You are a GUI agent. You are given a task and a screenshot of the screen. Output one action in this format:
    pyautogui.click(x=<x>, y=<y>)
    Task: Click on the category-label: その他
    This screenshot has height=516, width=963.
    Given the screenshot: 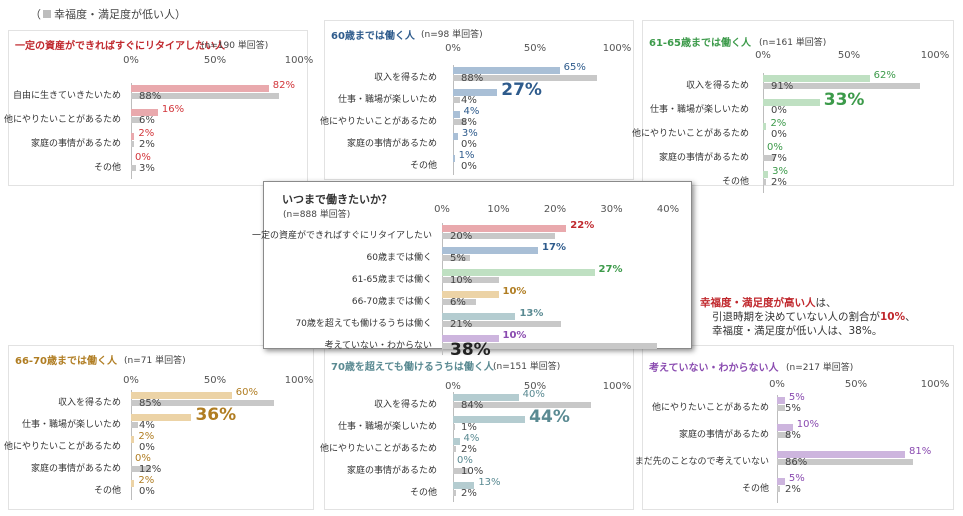 What is the action you would take?
    pyautogui.click(x=107, y=491)
    